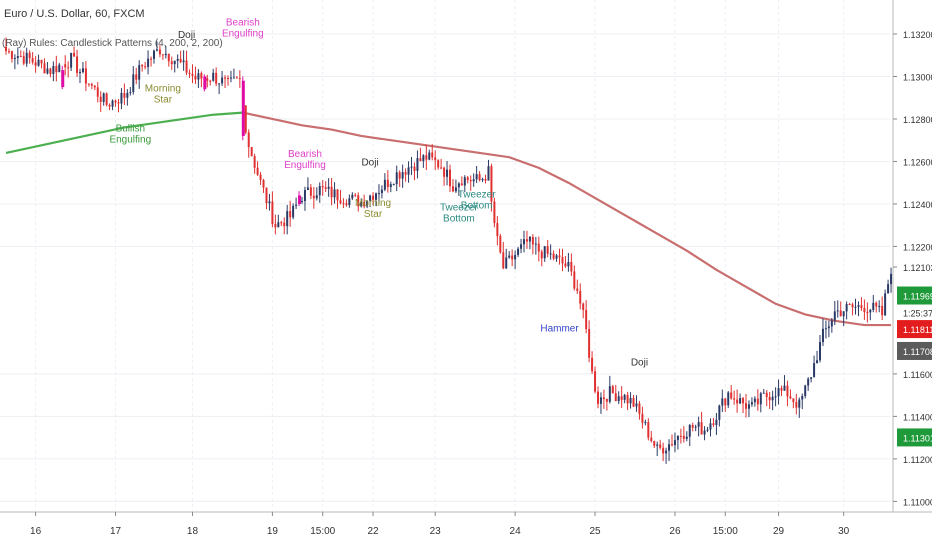  I want to click on price-tick-label: 1.11000, so click(917, 502).